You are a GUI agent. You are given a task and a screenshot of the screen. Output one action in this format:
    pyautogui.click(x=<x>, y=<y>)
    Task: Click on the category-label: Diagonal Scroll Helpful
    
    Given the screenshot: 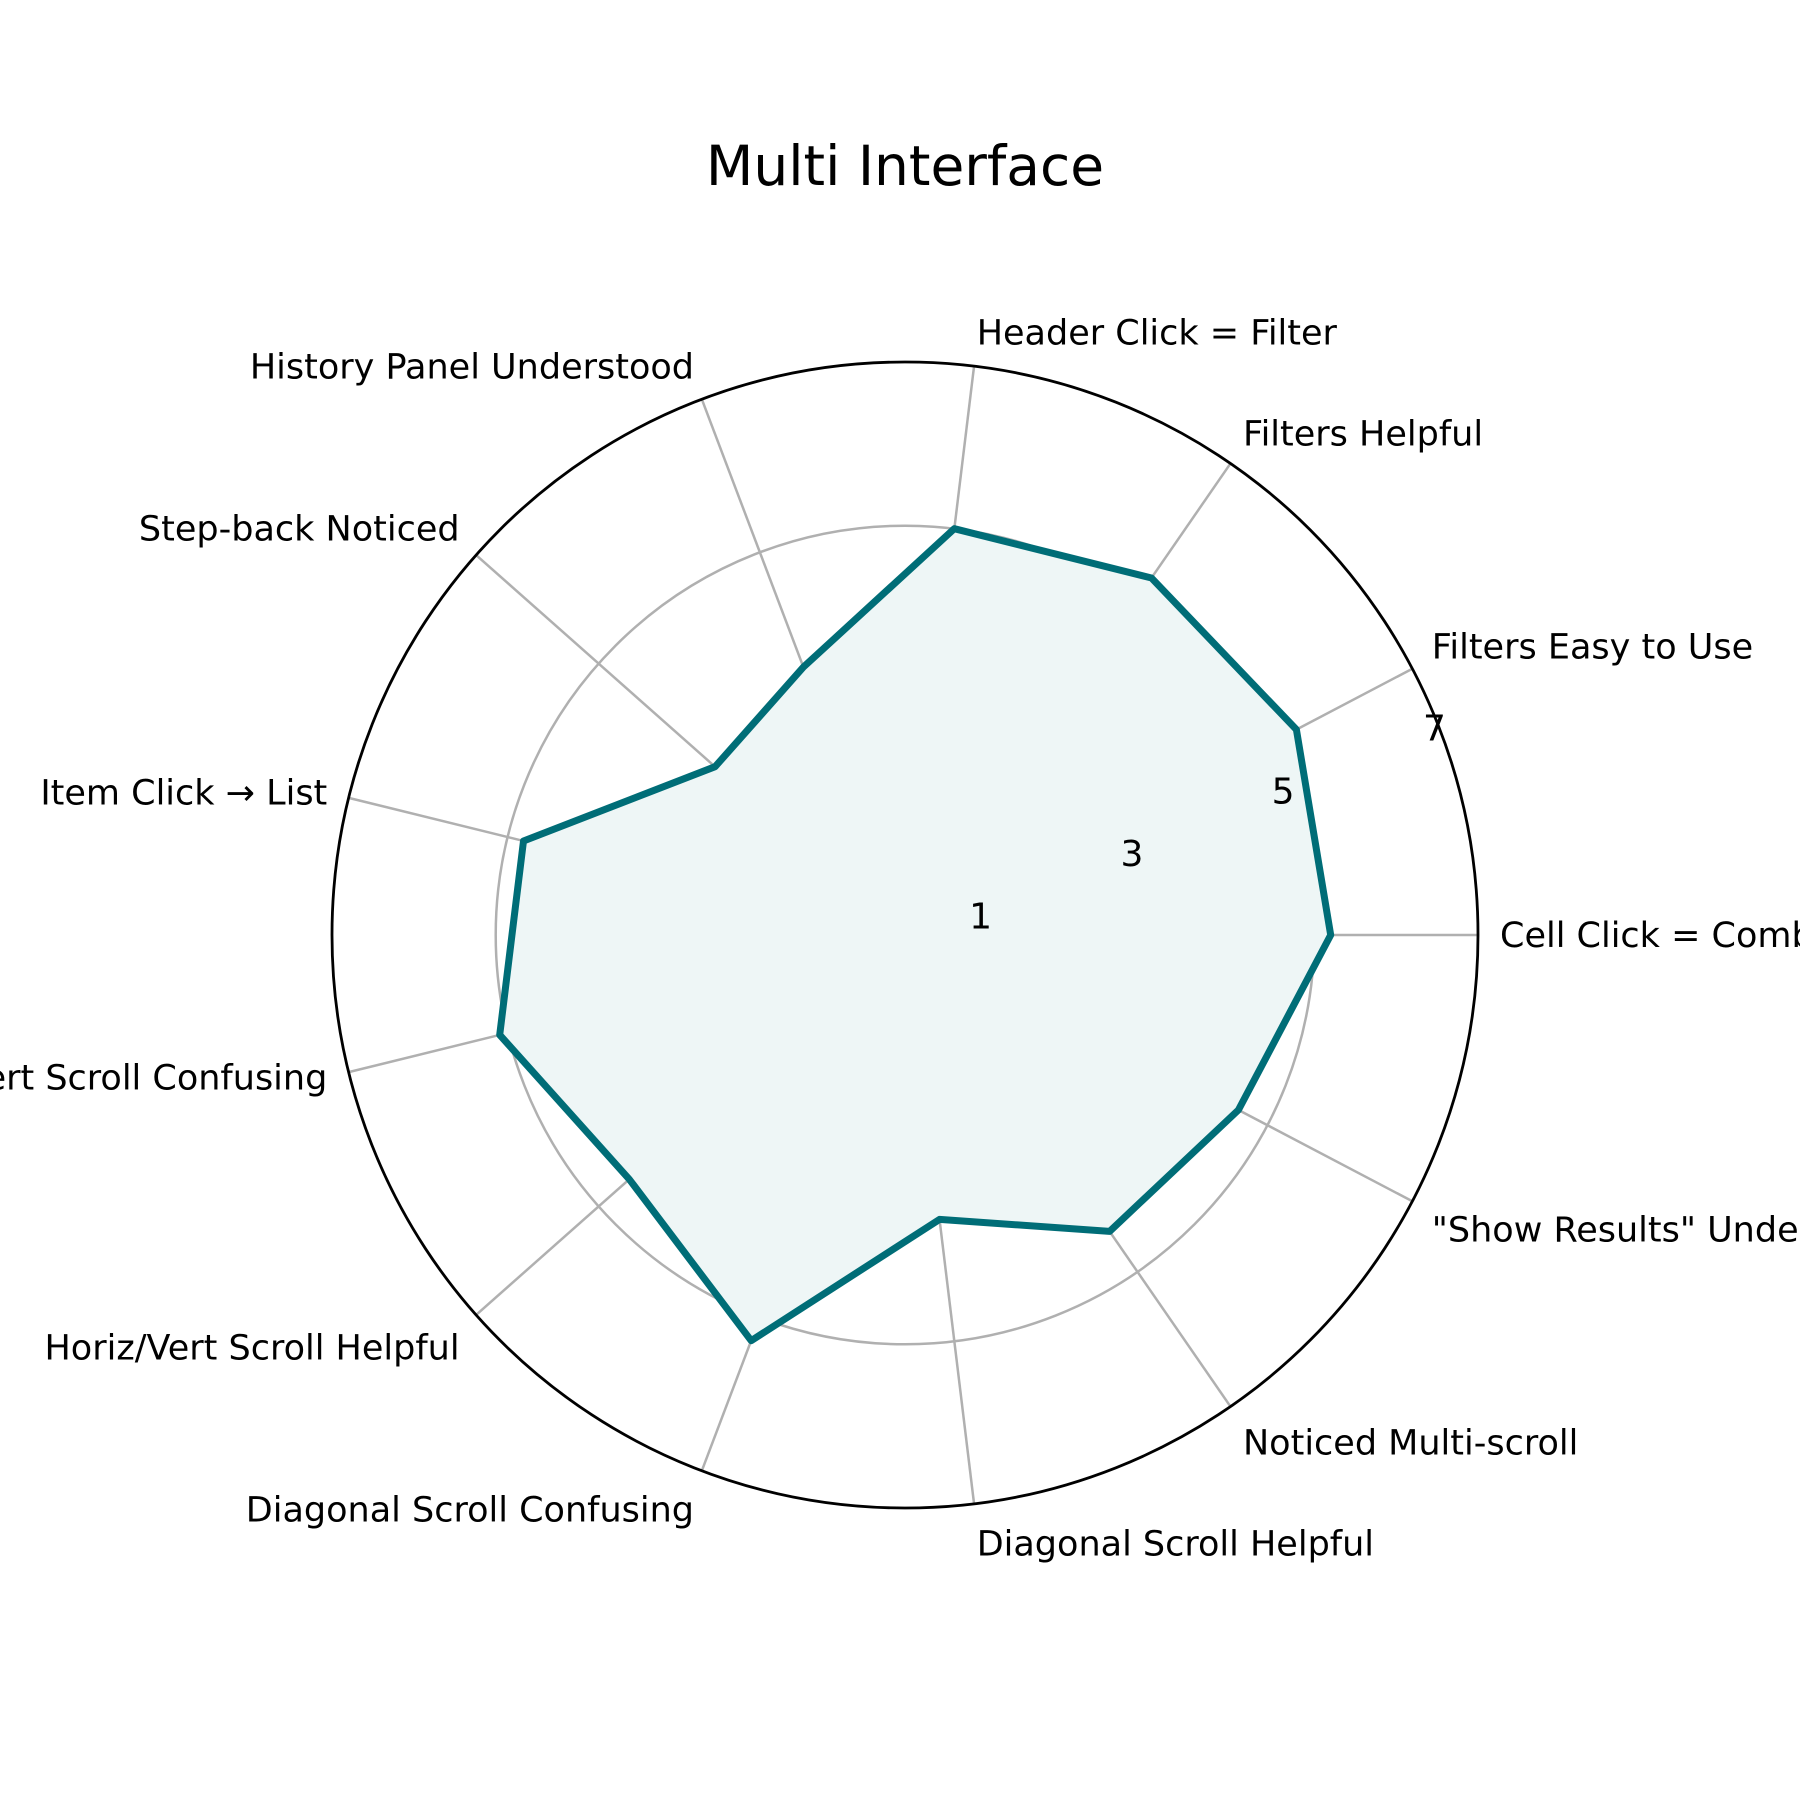 What is the action you would take?
    pyautogui.click(x=1175, y=1545)
    